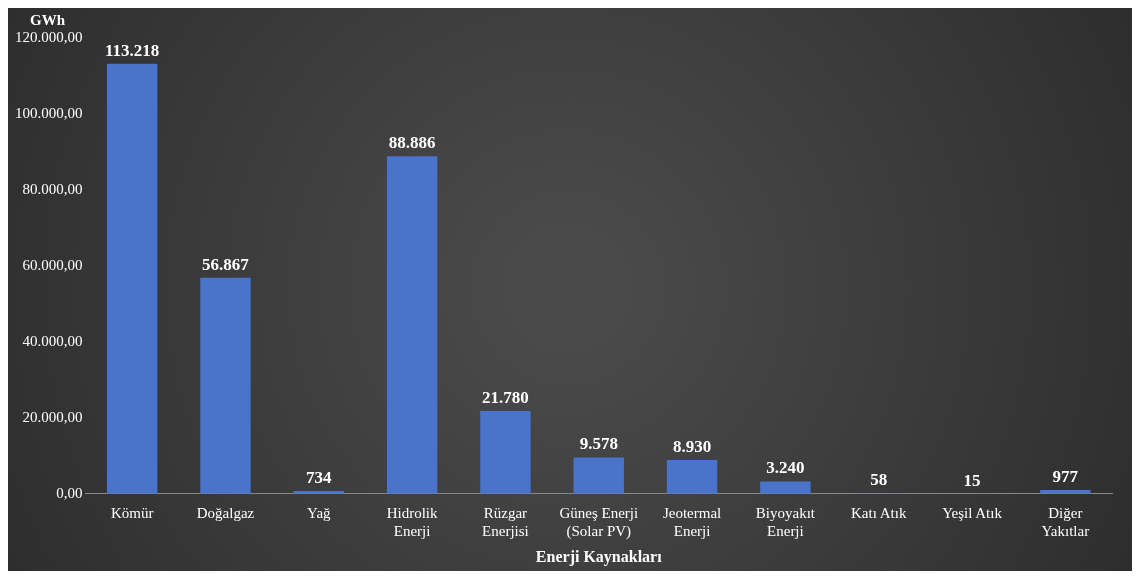 The image size is (1140, 579). What do you see at coordinates (1065, 476) in the screenshot?
I see `data-label: 977` at bounding box center [1065, 476].